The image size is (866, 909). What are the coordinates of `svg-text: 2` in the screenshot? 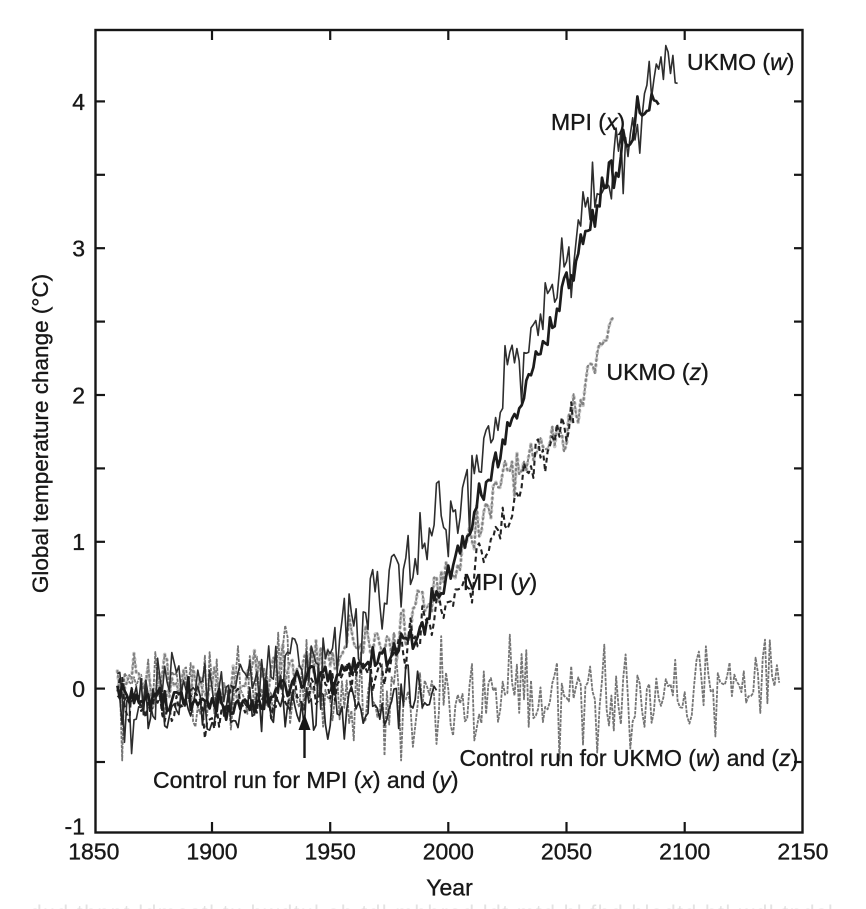 It's located at (78, 395).